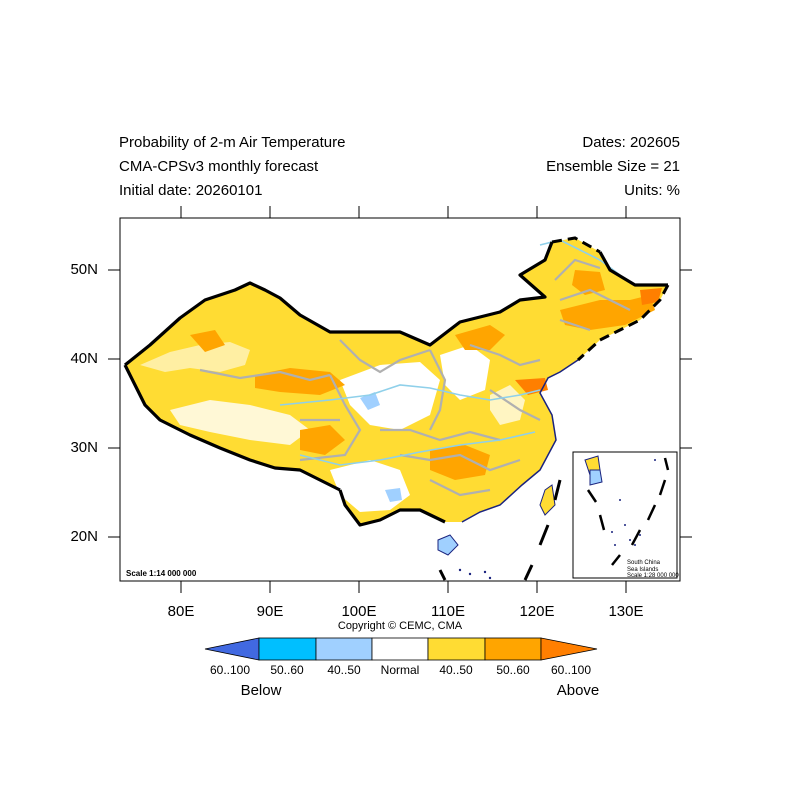 The width and height of the screenshot is (800, 800). Describe the element at coordinates (84, 536) in the screenshot. I see `y-tick-label: 20N` at that location.